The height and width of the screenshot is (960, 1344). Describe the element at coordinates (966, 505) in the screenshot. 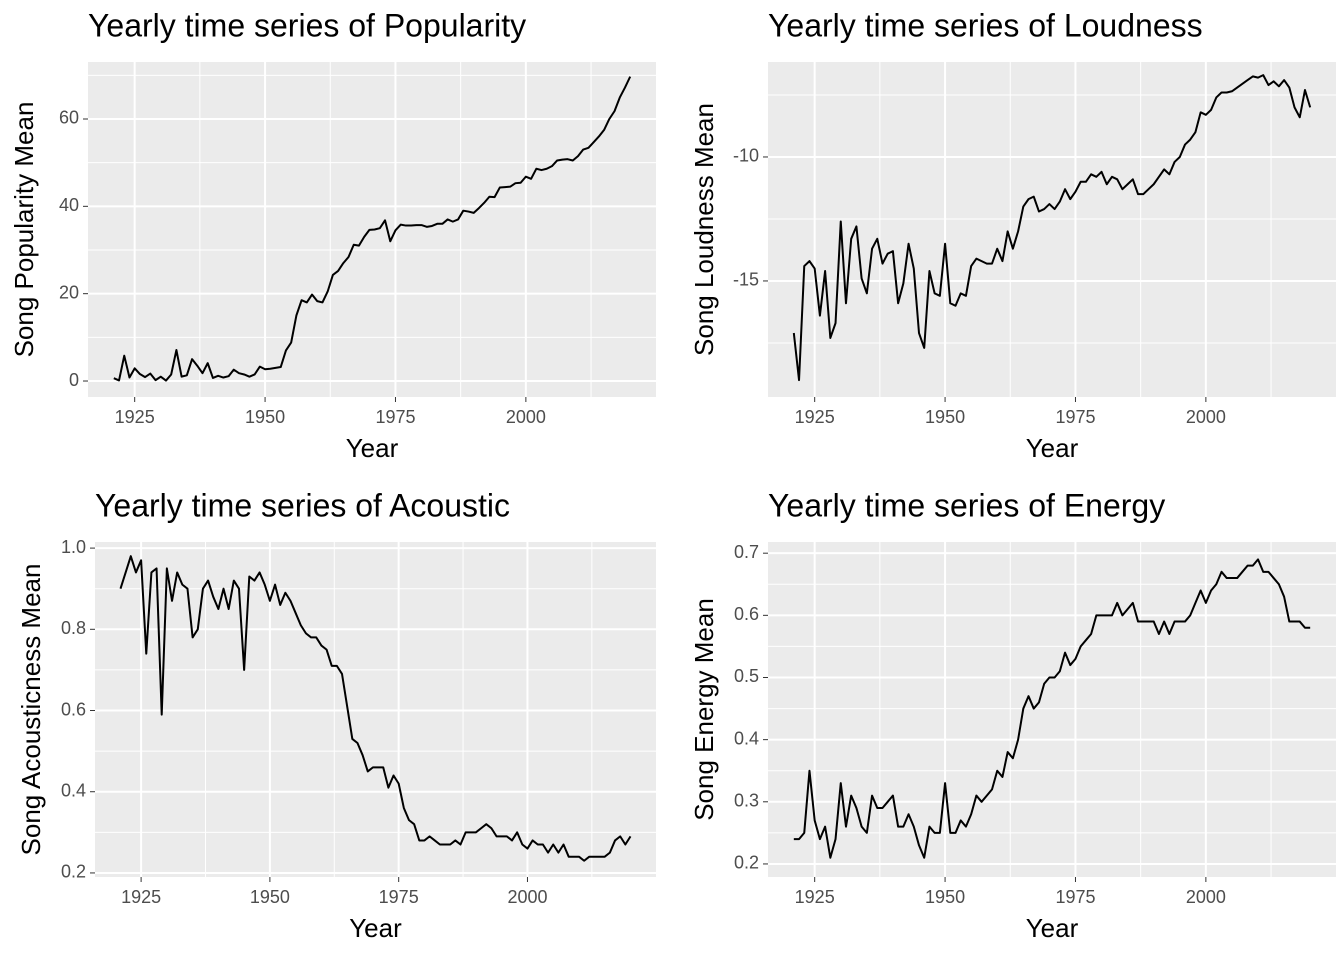

I see `chart-title: Yearly time series of Energy` at that location.